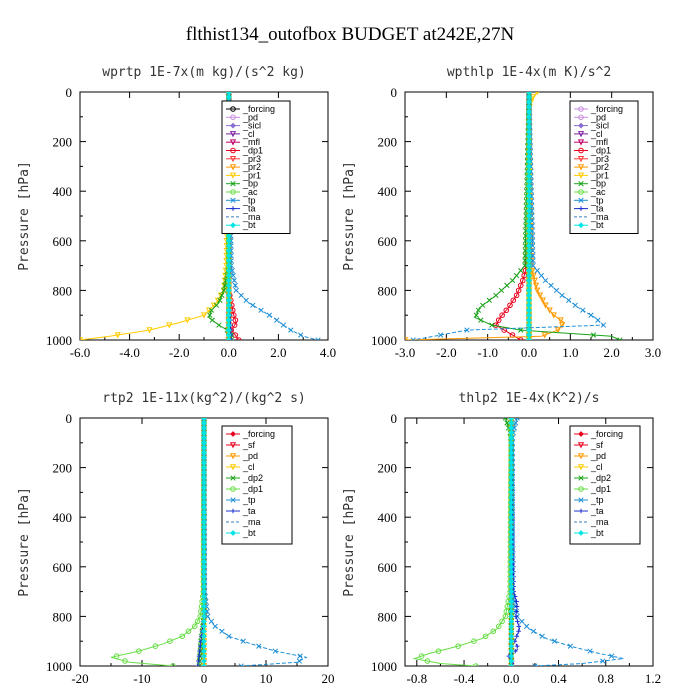 This screenshot has width=700, height=700. What do you see at coordinates (158, 542) in the screenshot?
I see `series-dp1` at bounding box center [158, 542].